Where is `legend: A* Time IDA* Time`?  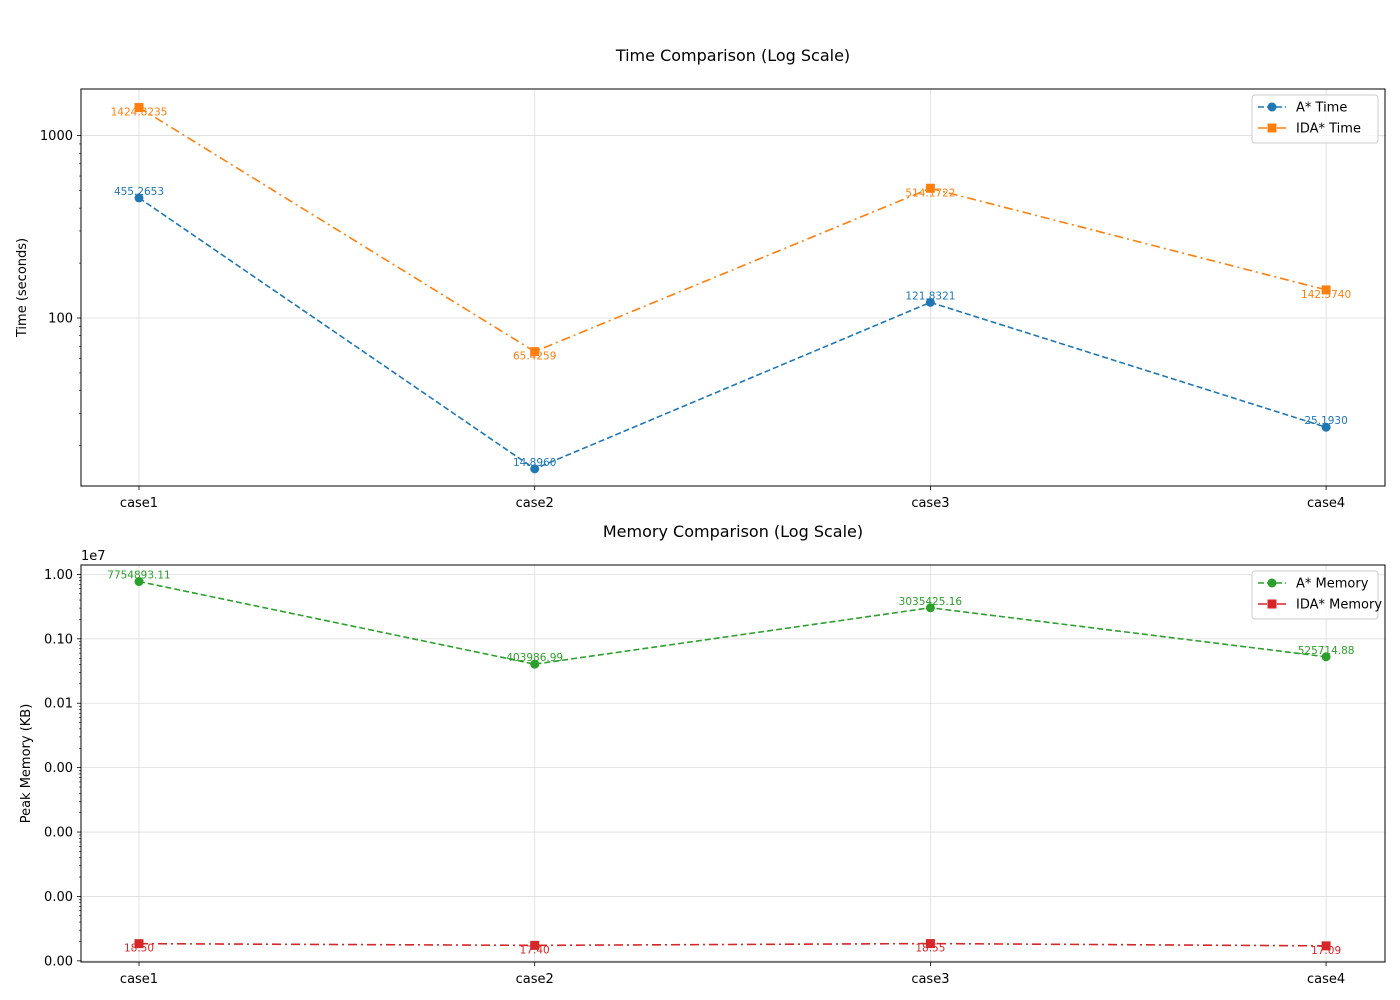
legend: A* Time IDA* Time is located at coordinates (1315, 119).